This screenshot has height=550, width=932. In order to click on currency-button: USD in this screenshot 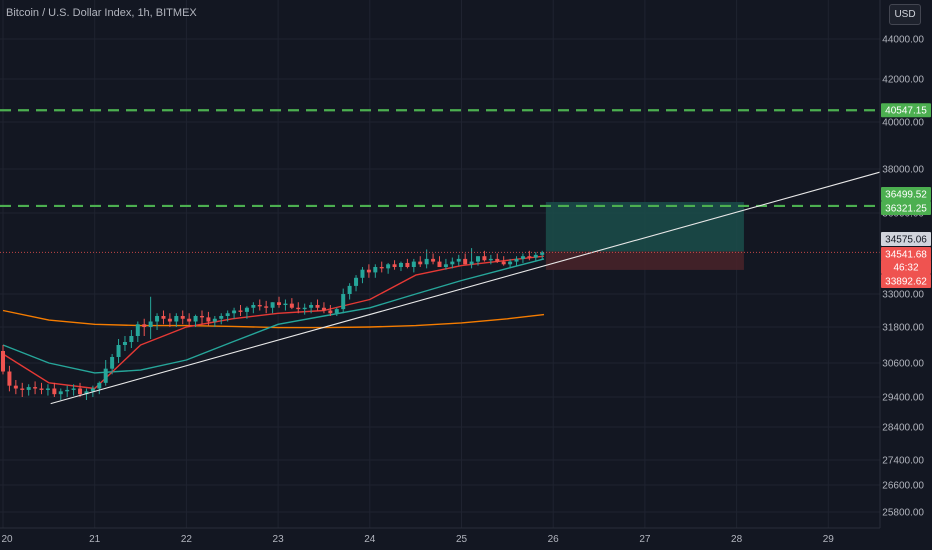, I will do `click(905, 14)`.